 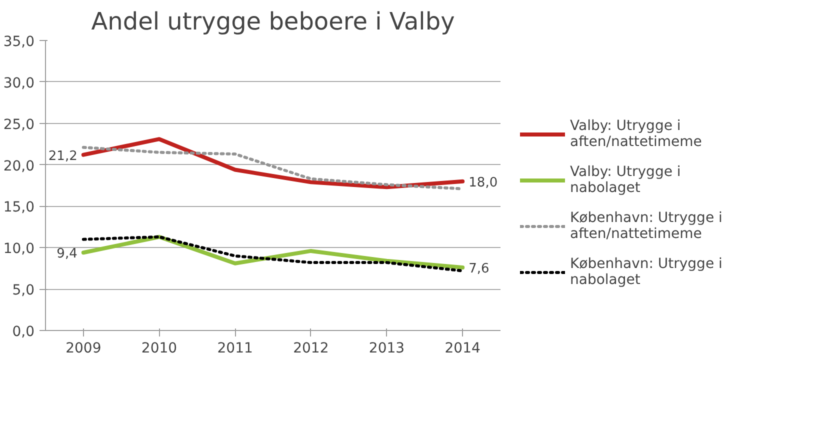 I want to click on y-tick-label: 5,0, so click(x=23, y=290).